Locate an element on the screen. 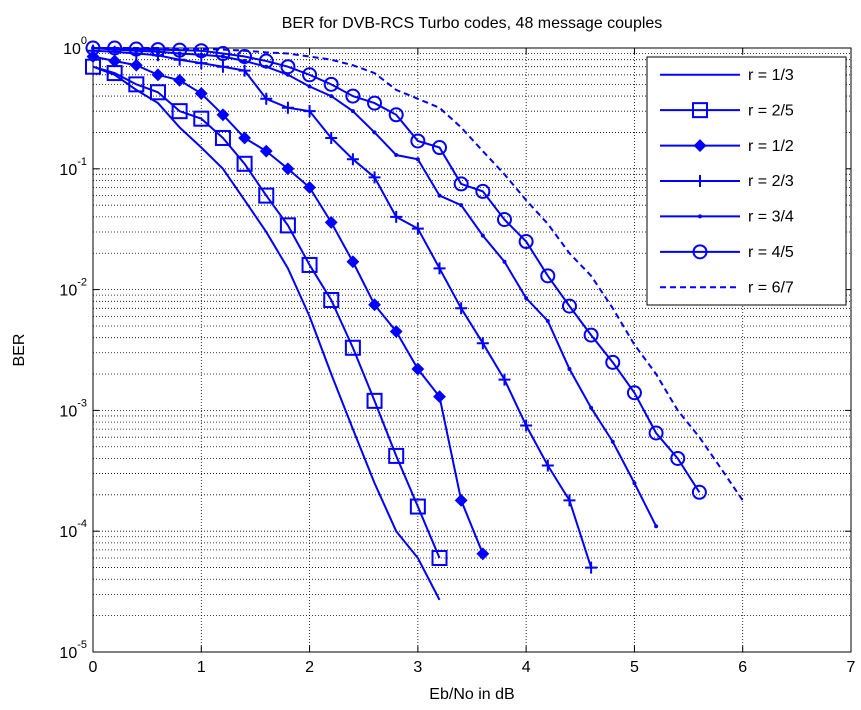 The width and height of the screenshot is (861, 710). legend-box is located at coordinates (746, 181).